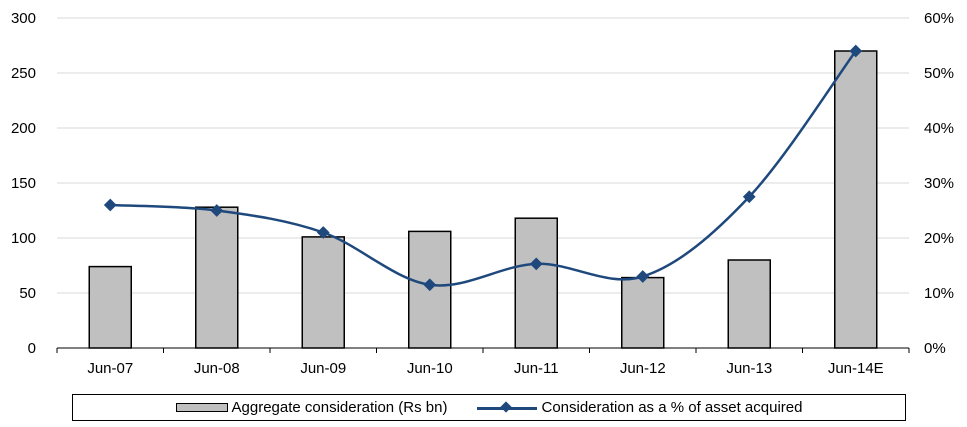  I want to click on y-right-tick-label: 40%, so click(939, 128).